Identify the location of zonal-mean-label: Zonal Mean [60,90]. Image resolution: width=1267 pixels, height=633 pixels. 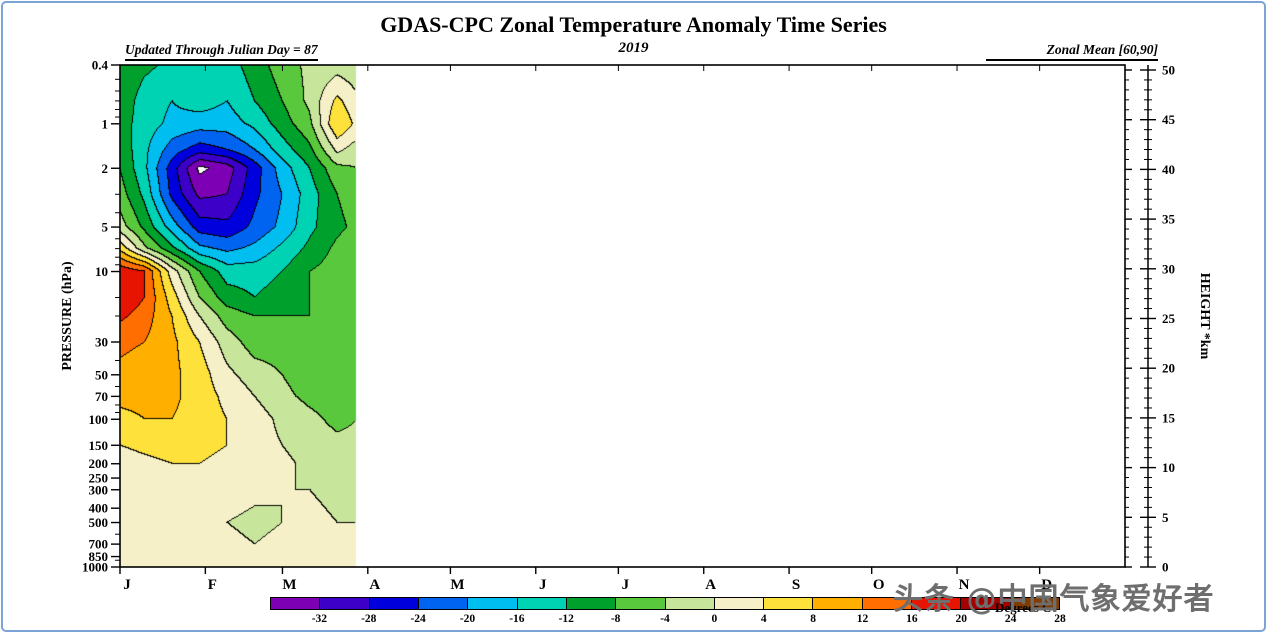
(1072, 51).